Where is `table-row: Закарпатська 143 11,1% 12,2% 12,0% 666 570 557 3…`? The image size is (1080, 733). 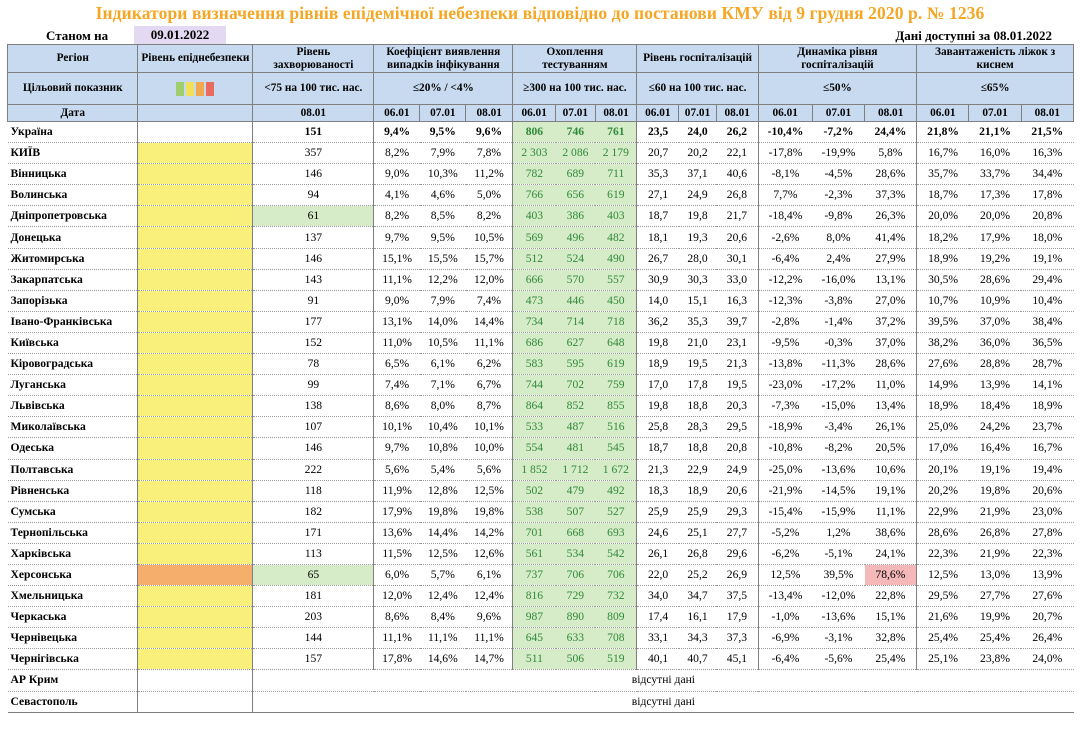 table-row: Закарпатська 143 11,1% 12,2% 12,0% 666 570 557 3… is located at coordinates (540, 280).